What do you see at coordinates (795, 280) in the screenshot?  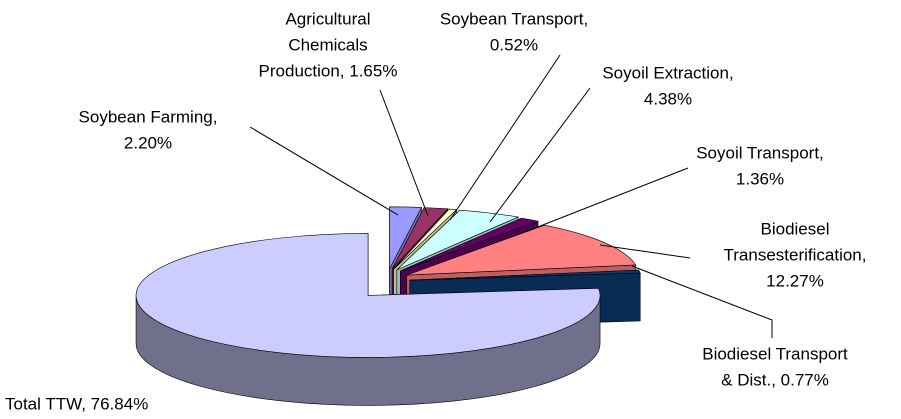 I see `data-label: 12.27%` at bounding box center [795, 280].